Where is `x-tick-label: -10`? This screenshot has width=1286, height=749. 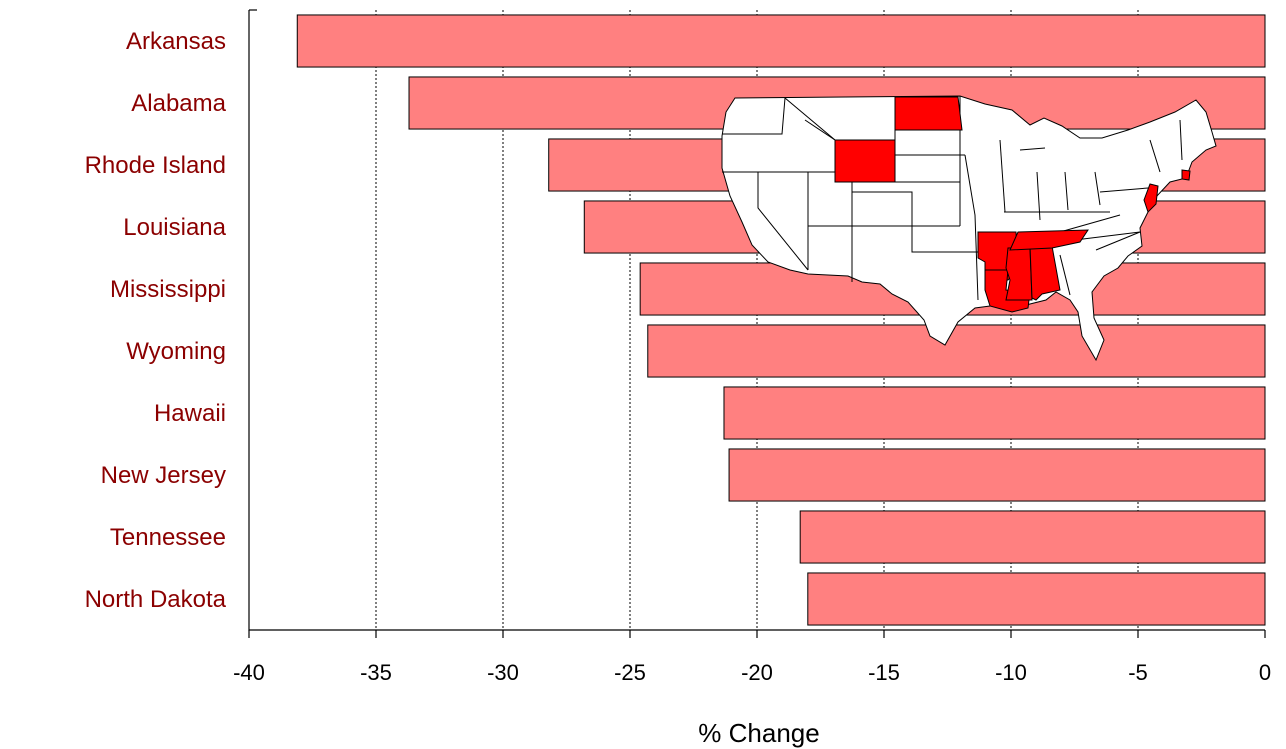 x-tick-label: -10 is located at coordinates (1011, 672).